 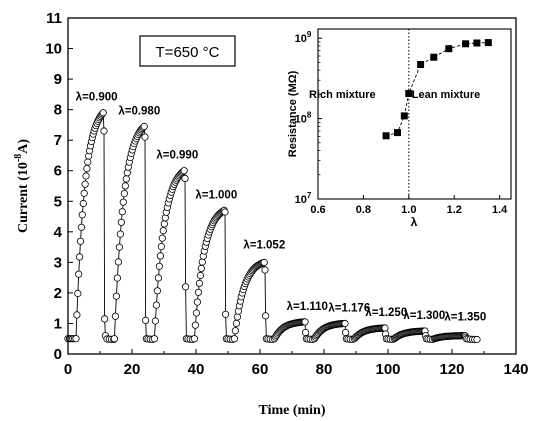 I want to click on lambda-label: λ=0.980, so click(x=139, y=111).